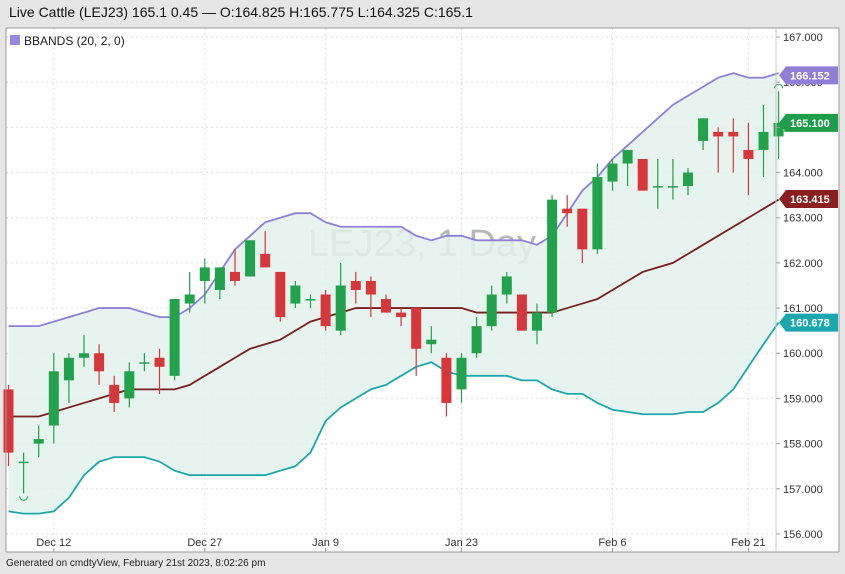 The width and height of the screenshot is (845, 574). What do you see at coordinates (612, 543) in the screenshot?
I see `x-tick-label: Feb 6` at bounding box center [612, 543].